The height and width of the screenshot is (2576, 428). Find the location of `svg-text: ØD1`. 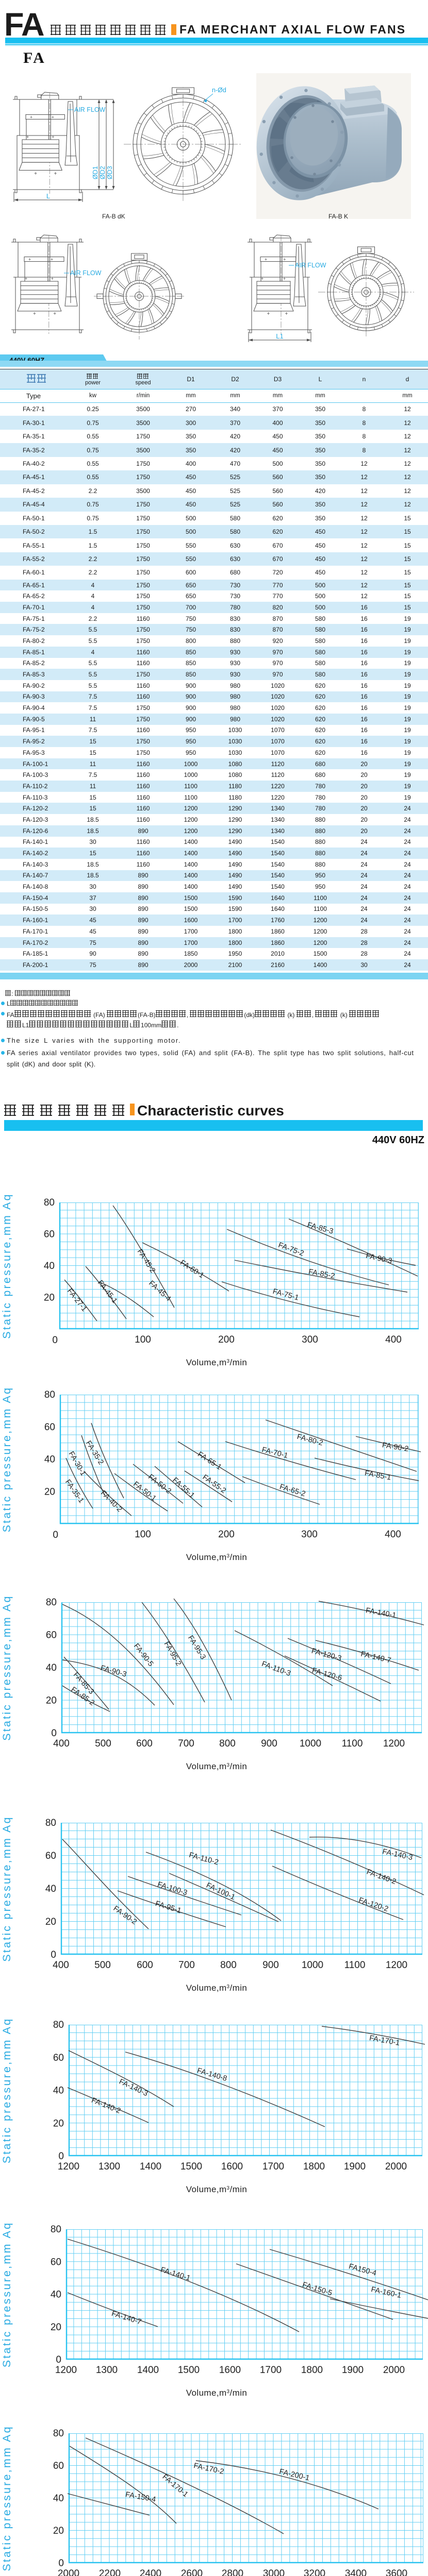

svg-text: ØD1 is located at coordinates (95, 172).